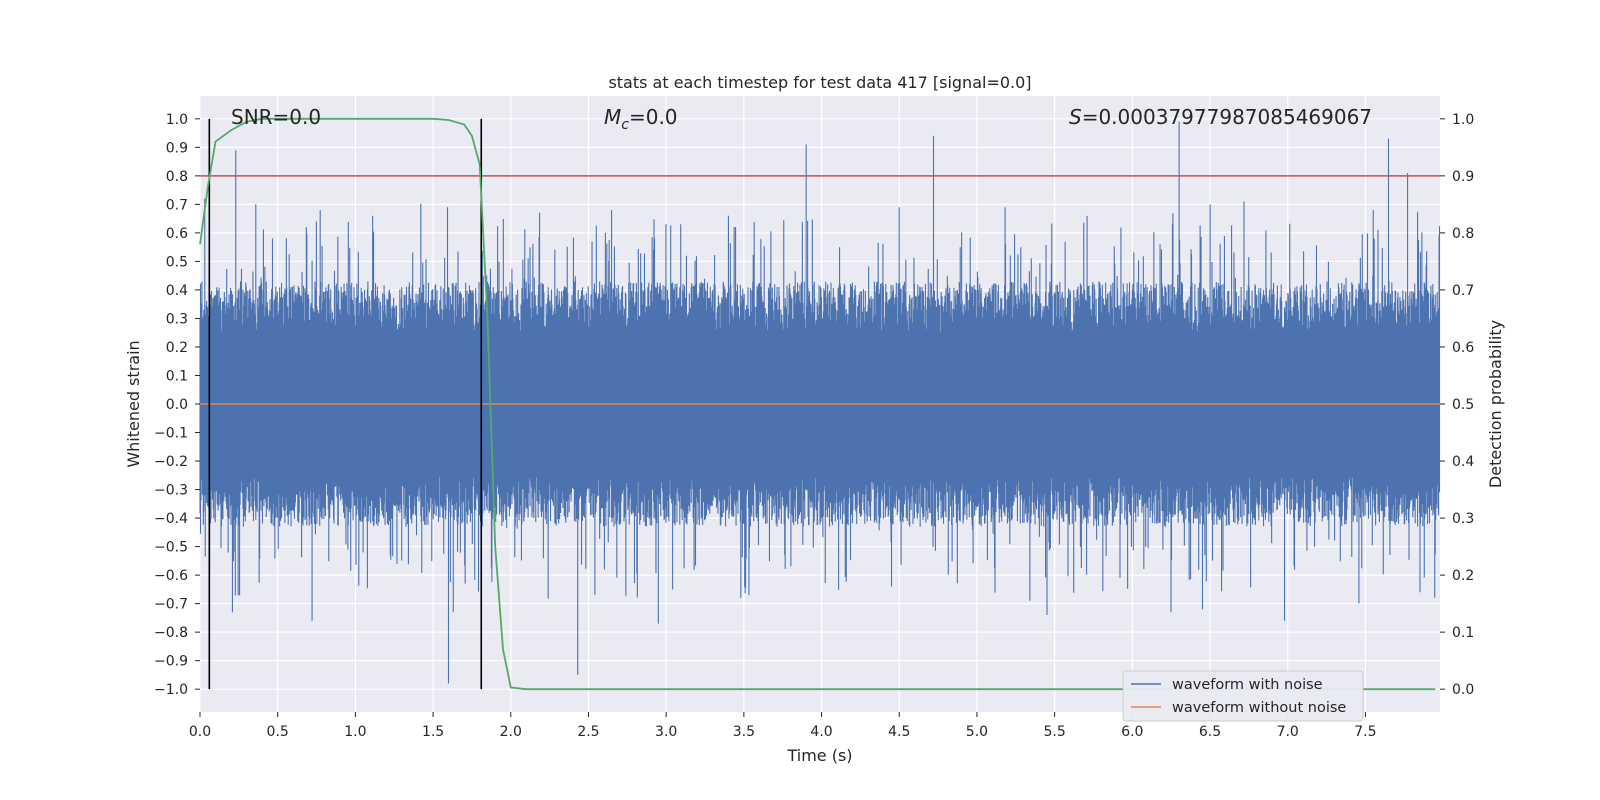 The image size is (1600, 800). What do you see at coordinates (171, 548) in the screenshot?
I see `y-left-tick-label: −0.5` at bounding box center [171, 548].